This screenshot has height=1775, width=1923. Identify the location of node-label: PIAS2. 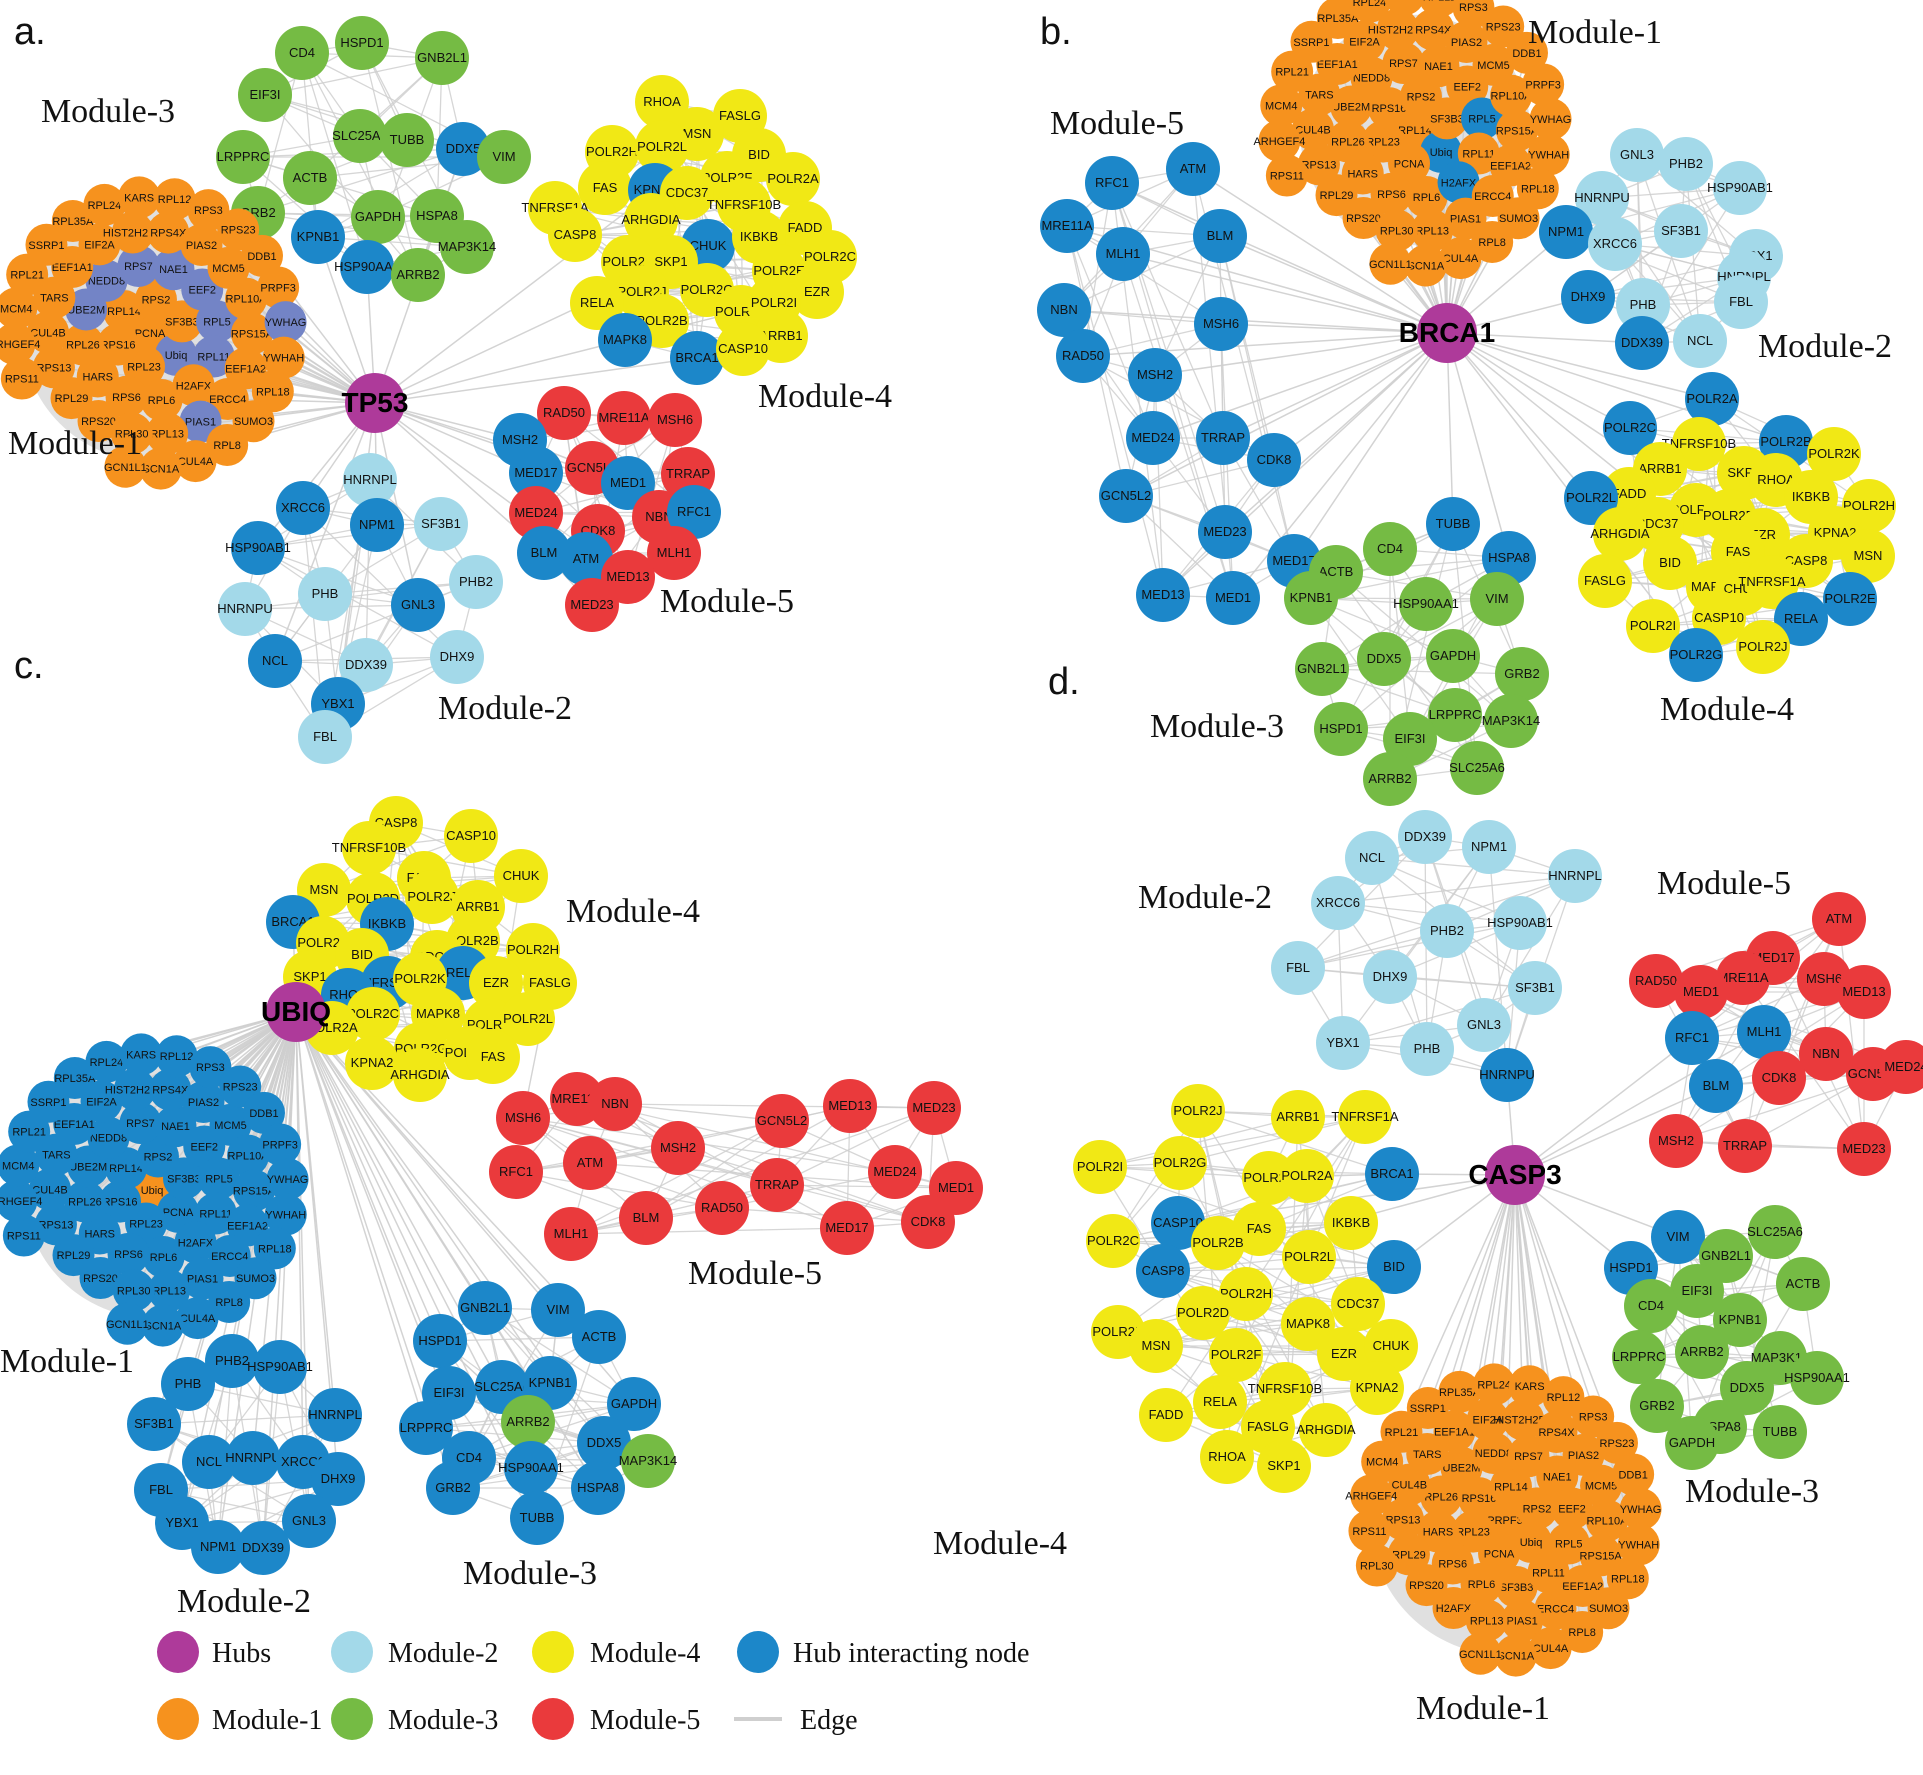
(1466, 43).